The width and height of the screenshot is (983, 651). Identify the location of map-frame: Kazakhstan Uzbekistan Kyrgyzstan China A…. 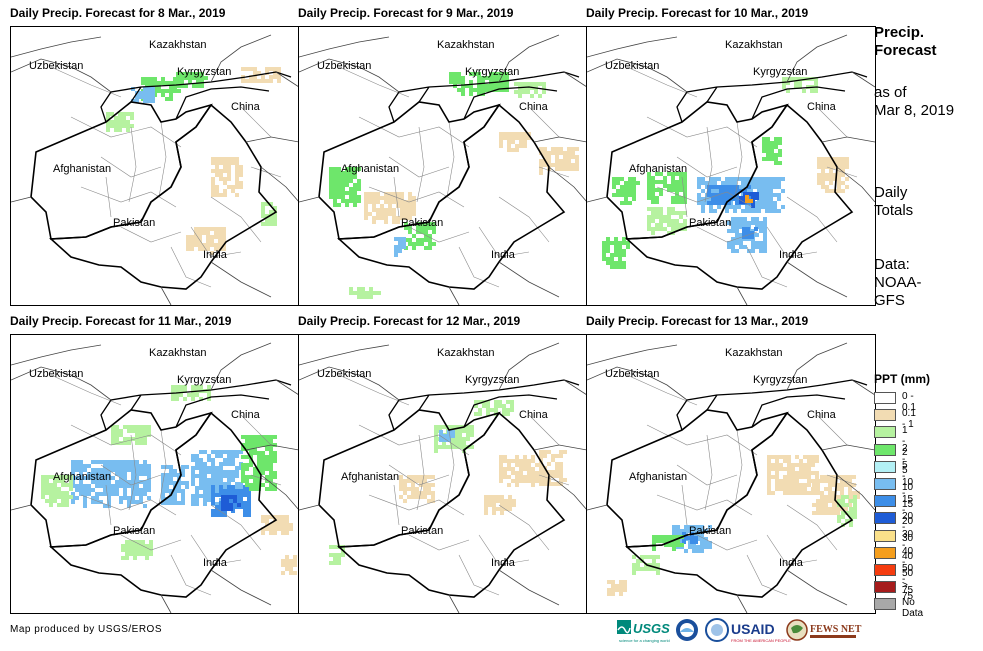
(155, 166).